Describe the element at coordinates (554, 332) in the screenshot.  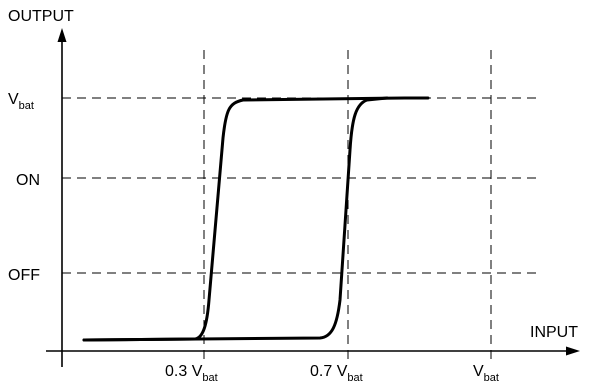
I see `x-axis-label: INPUT` at that location.